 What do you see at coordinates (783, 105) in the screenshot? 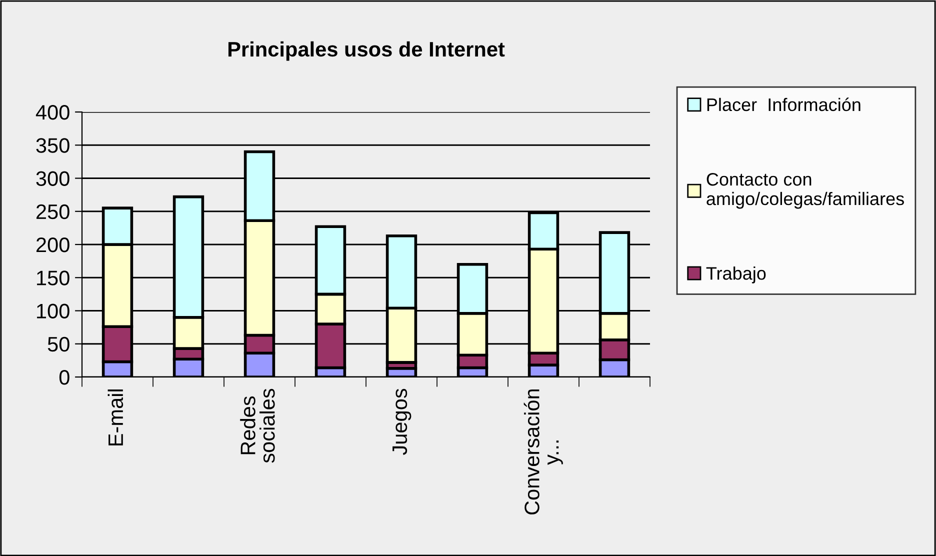
I see `legend-label: Placer Información` at bounding box center [783, 105].